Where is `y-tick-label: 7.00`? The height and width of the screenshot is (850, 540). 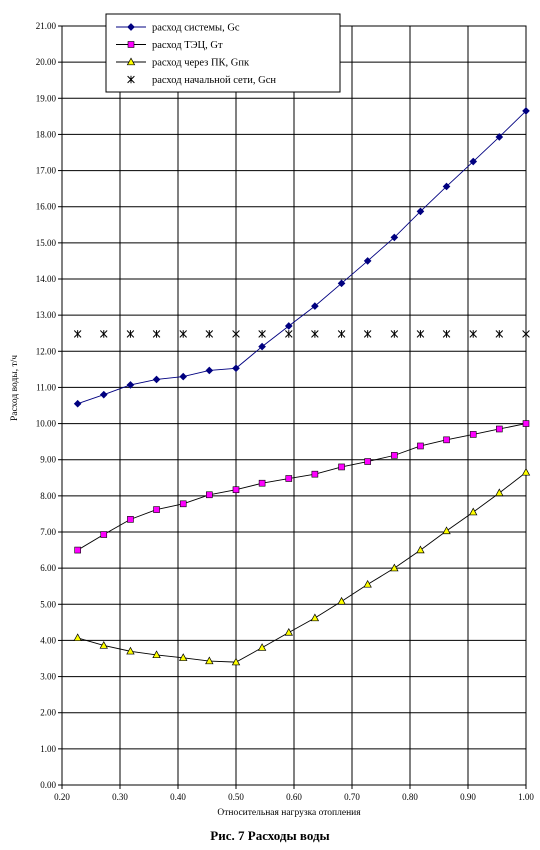
y-tick-label: 7.00 is located at coordinates (48, 532).